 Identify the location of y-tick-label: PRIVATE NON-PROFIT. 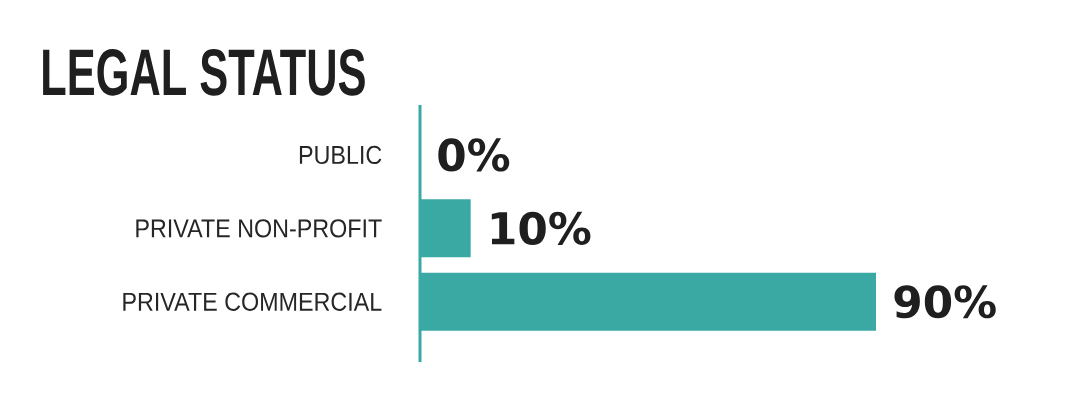
(259, 228).